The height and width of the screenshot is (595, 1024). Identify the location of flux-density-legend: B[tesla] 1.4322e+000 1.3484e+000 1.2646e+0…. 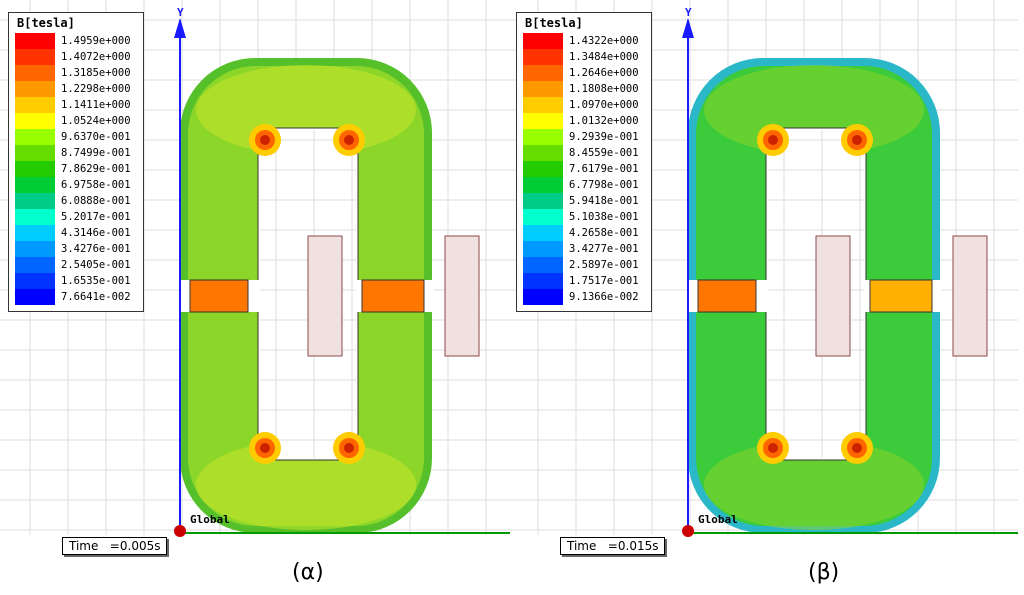
(584, 162).